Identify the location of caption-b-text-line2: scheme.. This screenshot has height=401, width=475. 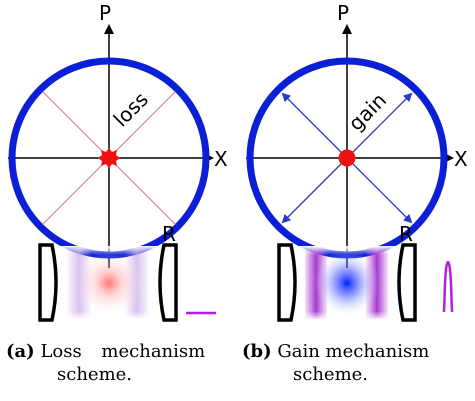
(331, 374).